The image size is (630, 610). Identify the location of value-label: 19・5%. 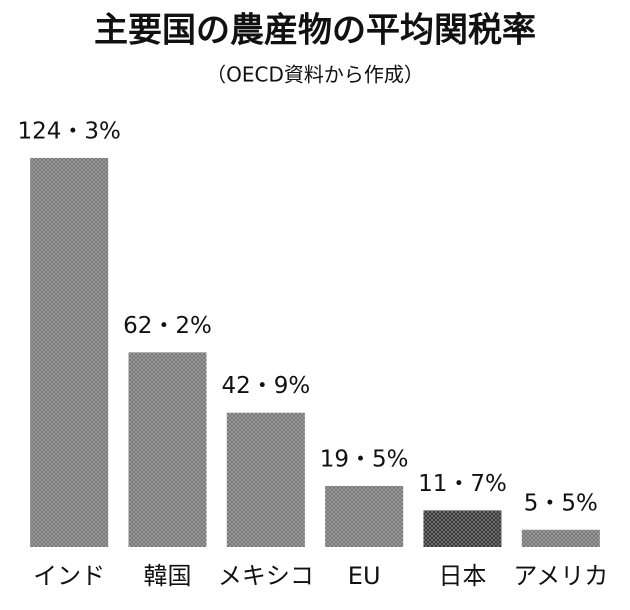
(364, 459).